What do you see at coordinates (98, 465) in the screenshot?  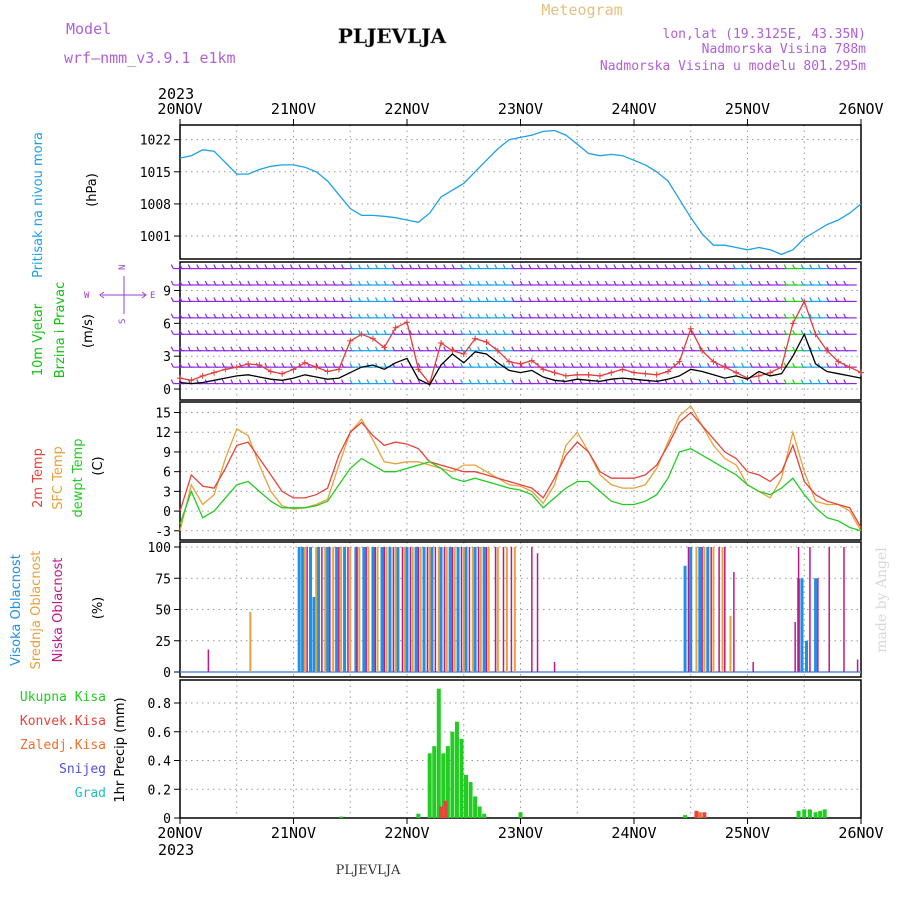 I see `temp-unit: (C)` at bounding box center [98, 465].